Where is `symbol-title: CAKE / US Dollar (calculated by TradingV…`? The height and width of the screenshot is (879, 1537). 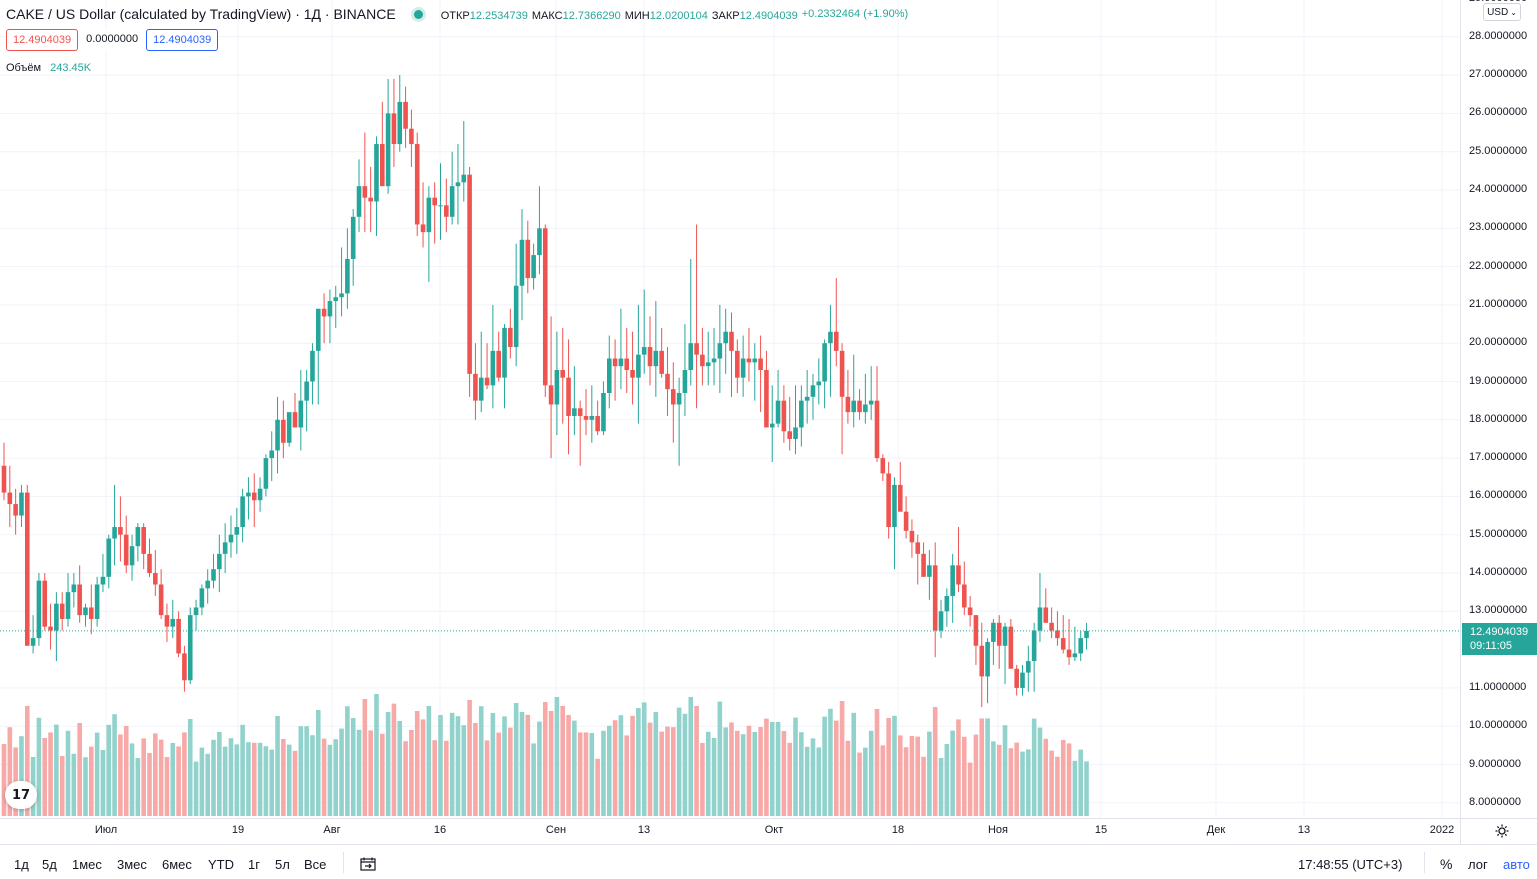
symbol-title: CAKE / US Dollar (calculated by TradingV… is located at coordinates (201, 14).